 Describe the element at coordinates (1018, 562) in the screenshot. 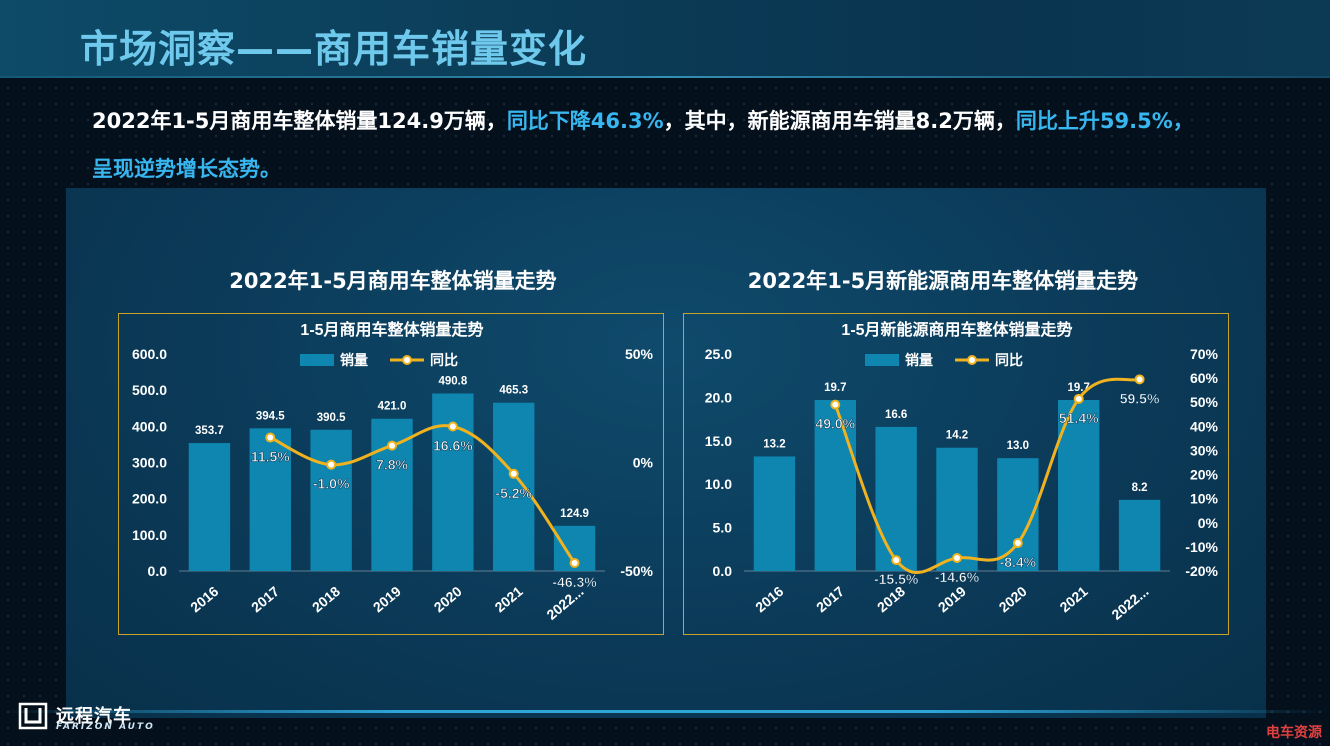

I see `yoy-value-label: -8.4%` at that location.